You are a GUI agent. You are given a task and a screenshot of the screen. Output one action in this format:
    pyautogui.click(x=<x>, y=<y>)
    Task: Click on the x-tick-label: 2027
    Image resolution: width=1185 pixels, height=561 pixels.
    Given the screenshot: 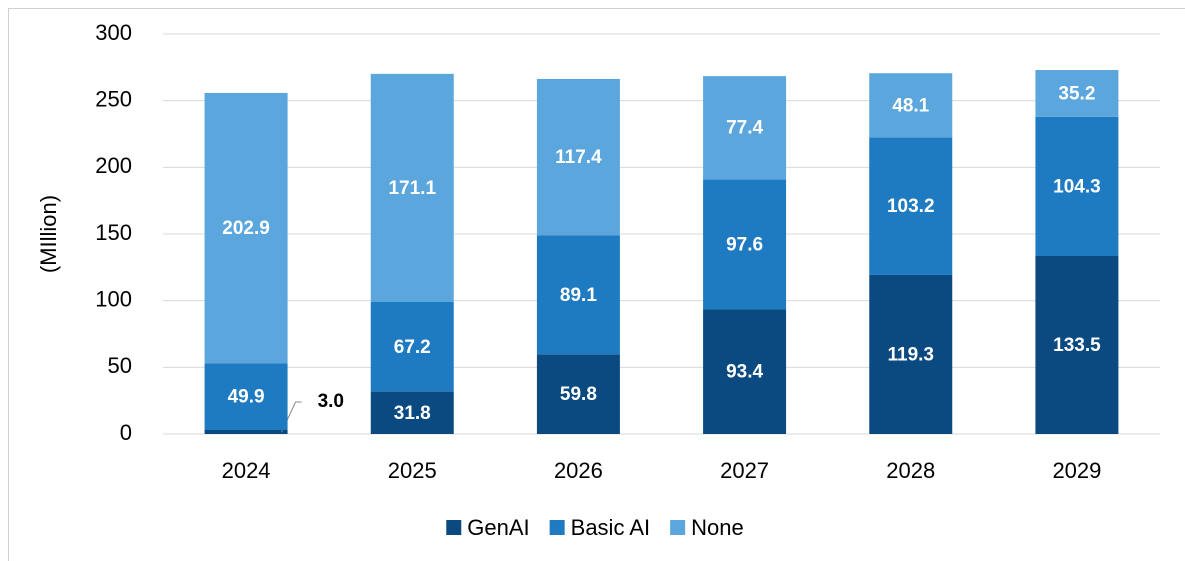 What is the action you would take?
    pyautogui.click(x=744, y=470)
    